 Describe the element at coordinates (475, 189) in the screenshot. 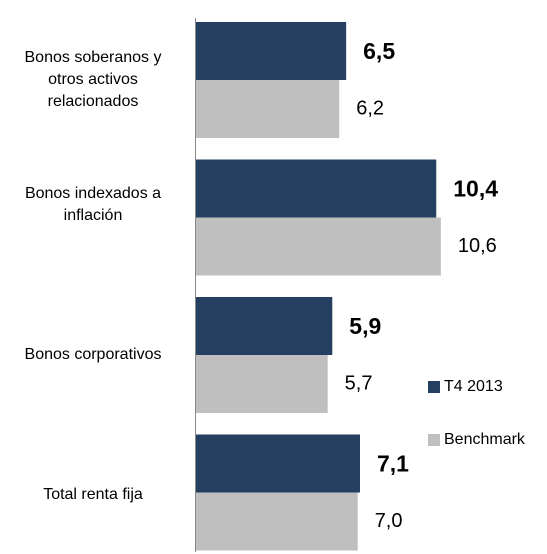

I see `value-label: 10,4` at that location.